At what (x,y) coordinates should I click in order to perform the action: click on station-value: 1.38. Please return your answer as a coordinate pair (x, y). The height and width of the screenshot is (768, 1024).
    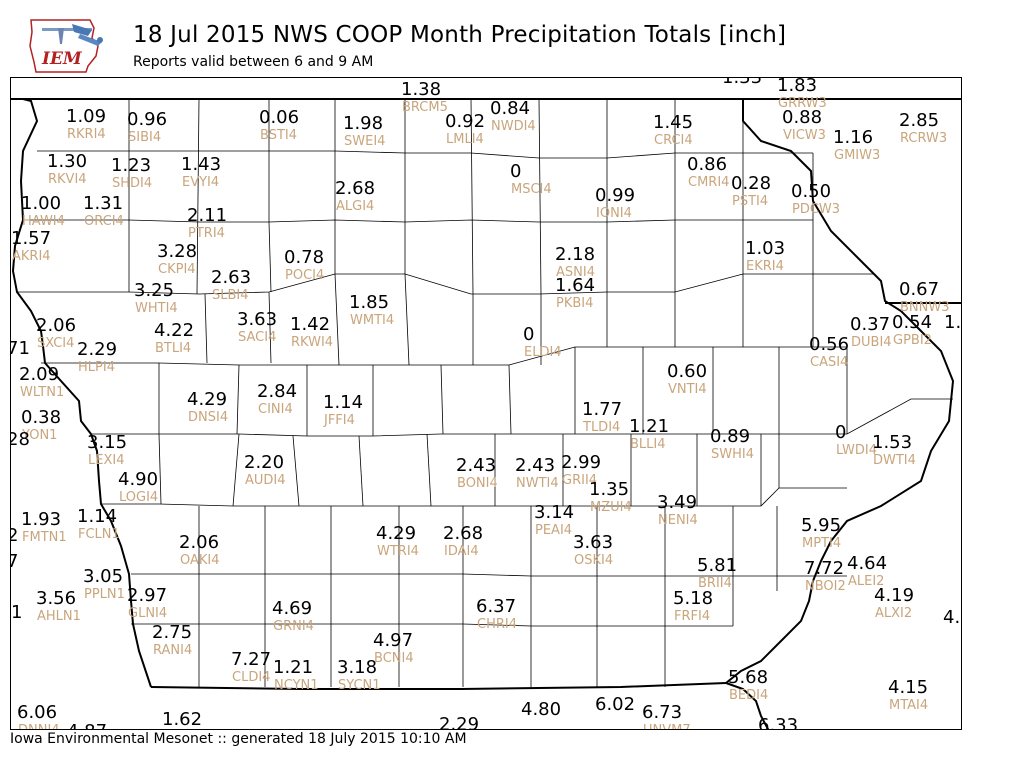
    Looking at the image, I should click on (421, 89).